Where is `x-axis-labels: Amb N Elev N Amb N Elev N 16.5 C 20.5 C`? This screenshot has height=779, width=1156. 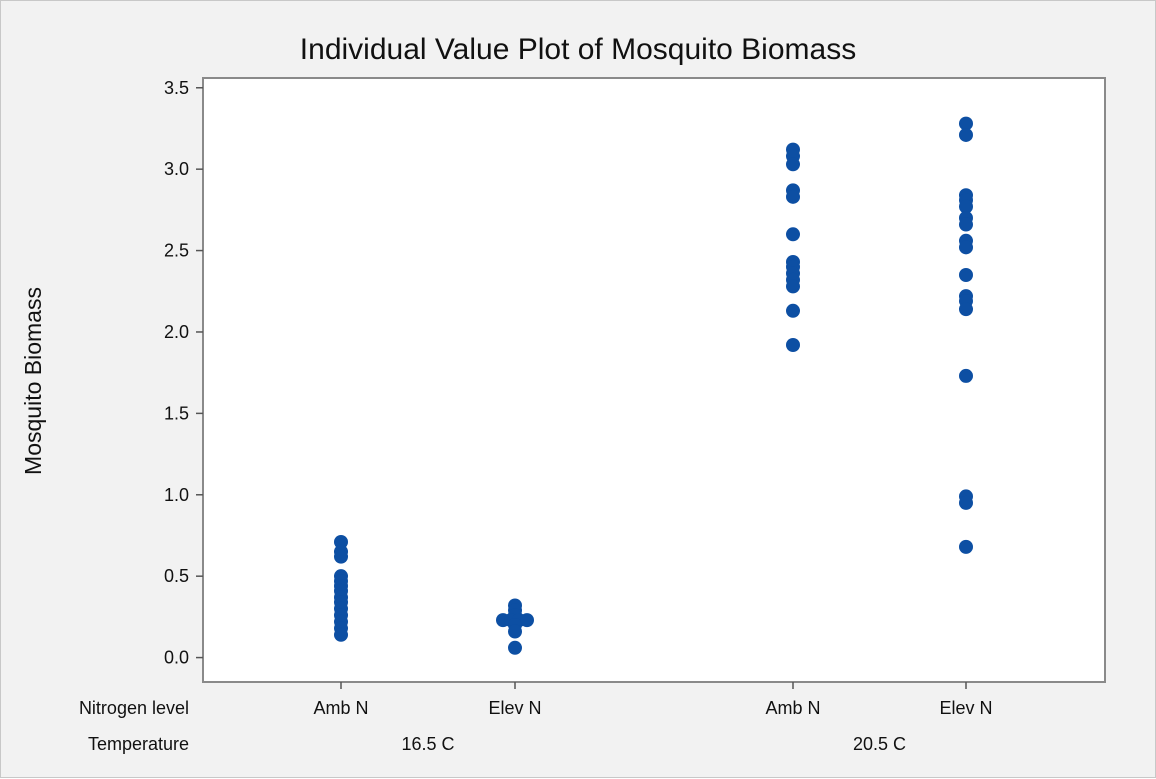 x-axis-labels: Amb N Elev N Amb N Elev N 16.5 C 20.5 C is located at coordinates (653, 718).